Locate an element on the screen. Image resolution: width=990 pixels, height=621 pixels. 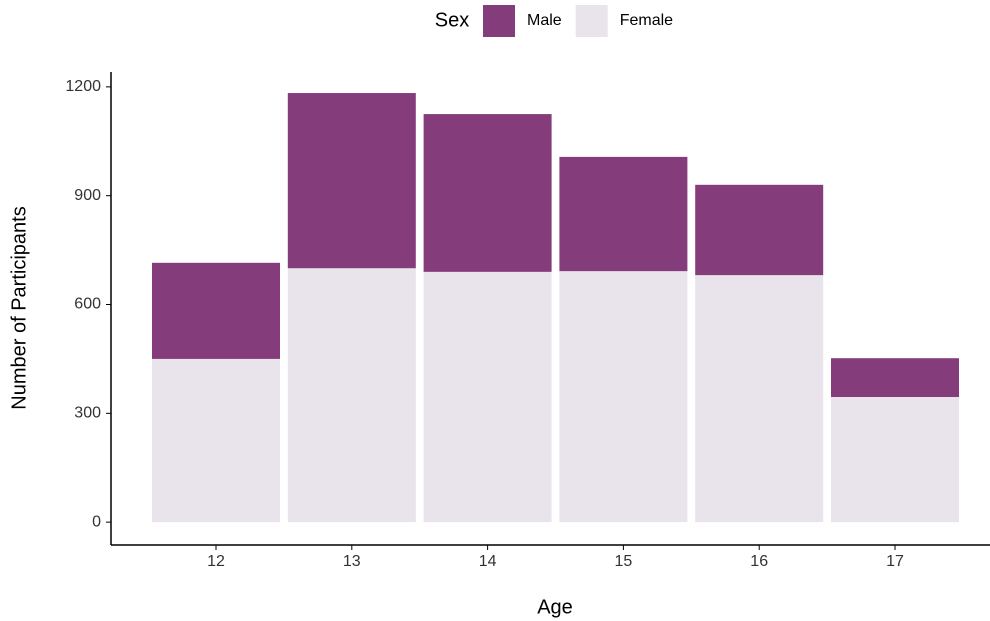
x-tick-label: 12 is located at coordinates (216, 561).